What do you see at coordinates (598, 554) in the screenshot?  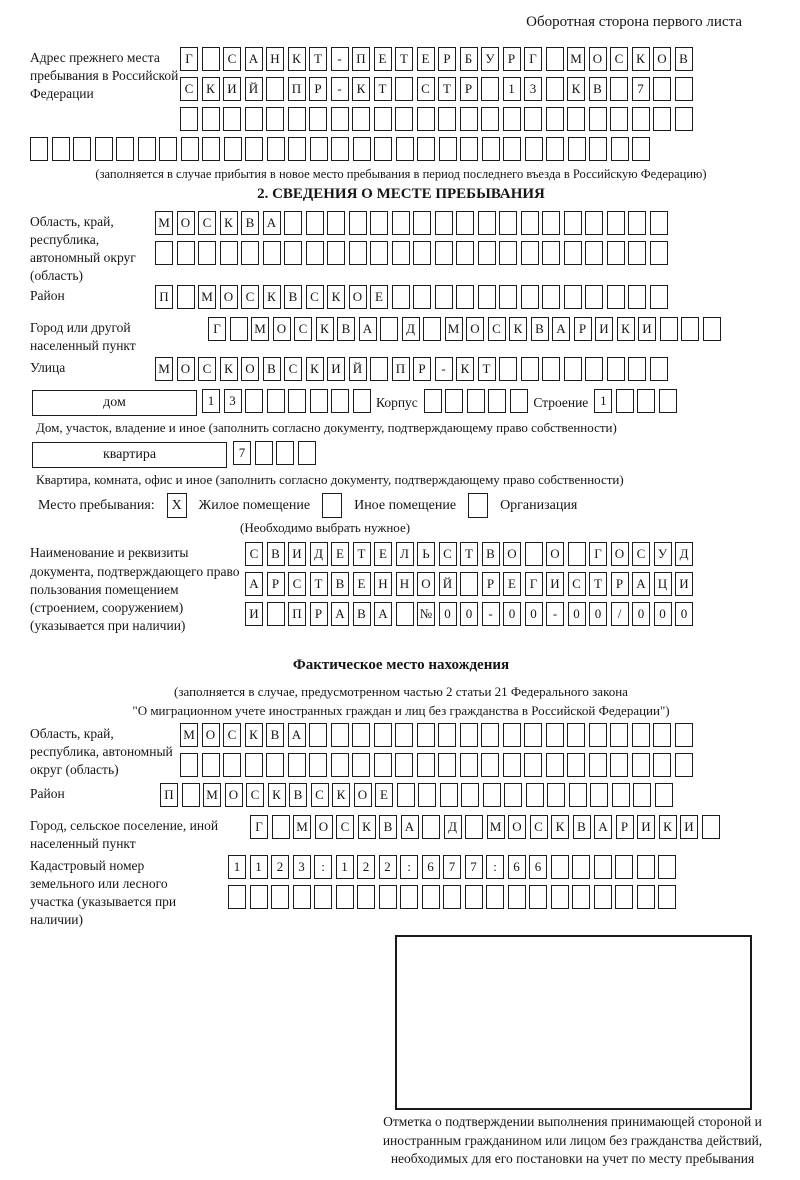 I see `char-box: Г` at bounding box center [598, 554].